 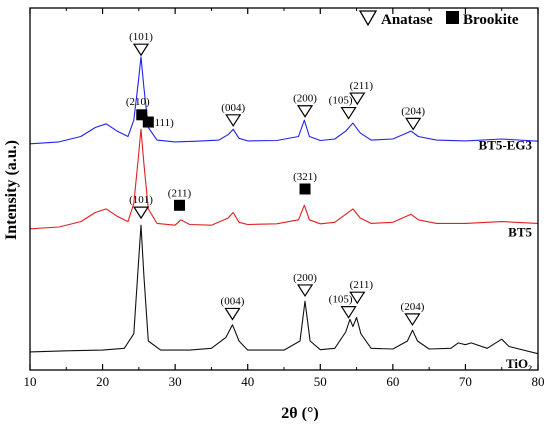 I want to click on peak-annotation-9: (321), so click(x=305, y=183).